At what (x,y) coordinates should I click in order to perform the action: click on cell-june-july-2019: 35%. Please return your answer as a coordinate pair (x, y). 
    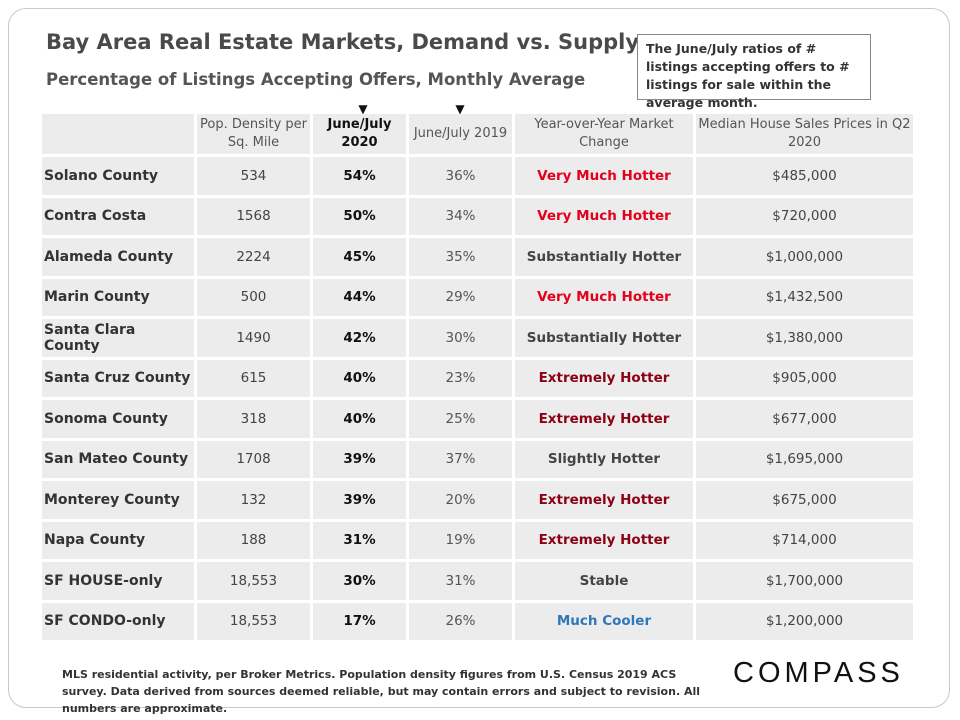
    Looking at the image, I should click on (460, 257).